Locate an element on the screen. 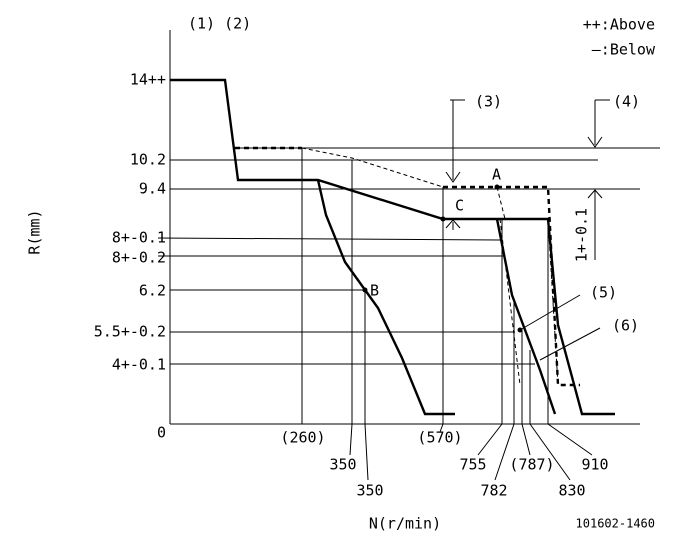 The width and height of the screenshot is (681, 549). y-label: 5.5+-0.2 is located at coordinates (130, 332).